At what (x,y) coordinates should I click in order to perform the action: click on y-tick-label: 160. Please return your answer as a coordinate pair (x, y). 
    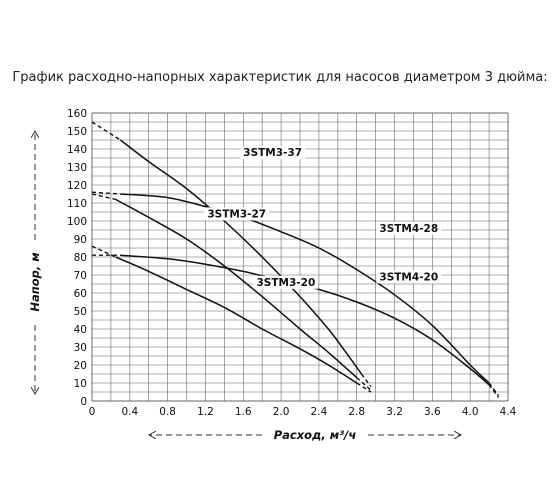
    Looking at the image, I should click on (77, 114).